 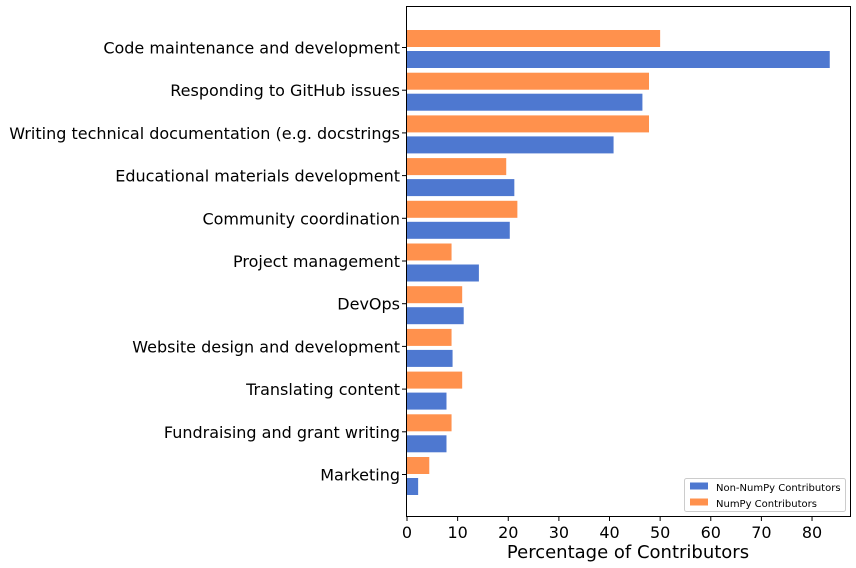 What do you see at coordinates (429, 423) in the screenshot?
I see `bar-numpy-fundraising-and-grant-writing` at bounding box center [429, 423].